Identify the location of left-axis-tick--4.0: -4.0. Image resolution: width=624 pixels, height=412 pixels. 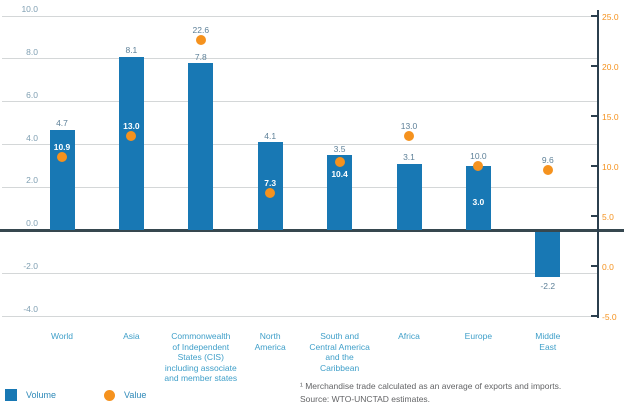
(30, 309).